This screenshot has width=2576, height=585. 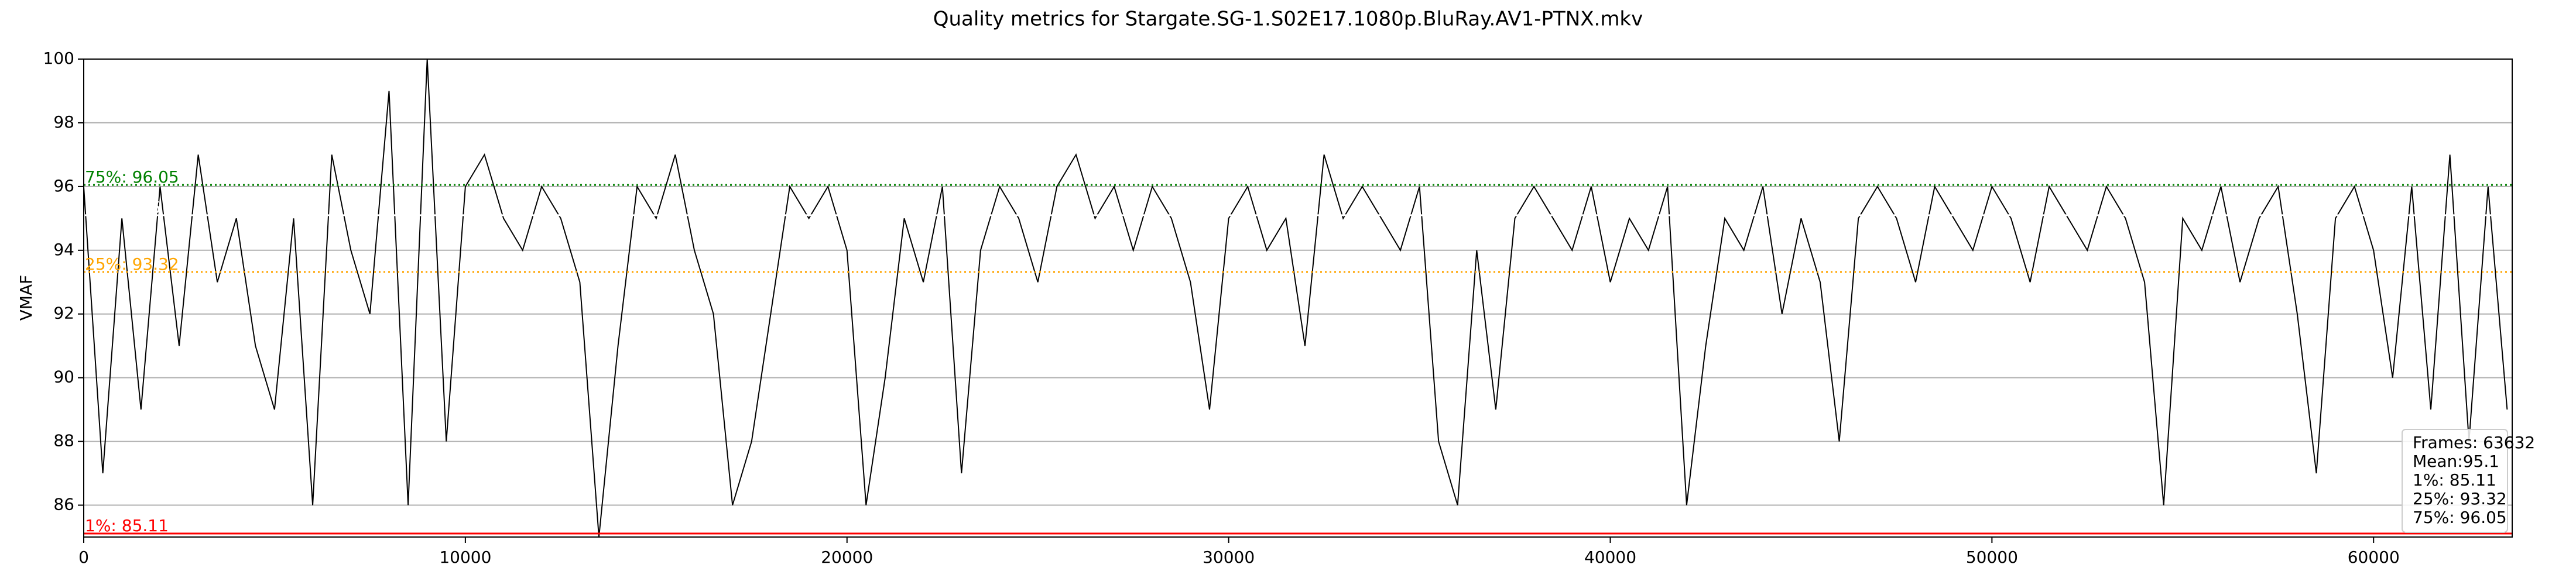 What do you see at coordinates (1610, 557) in the screenshot?
I see `x-tick-label: 40000` at bounding box center [1610, 557].